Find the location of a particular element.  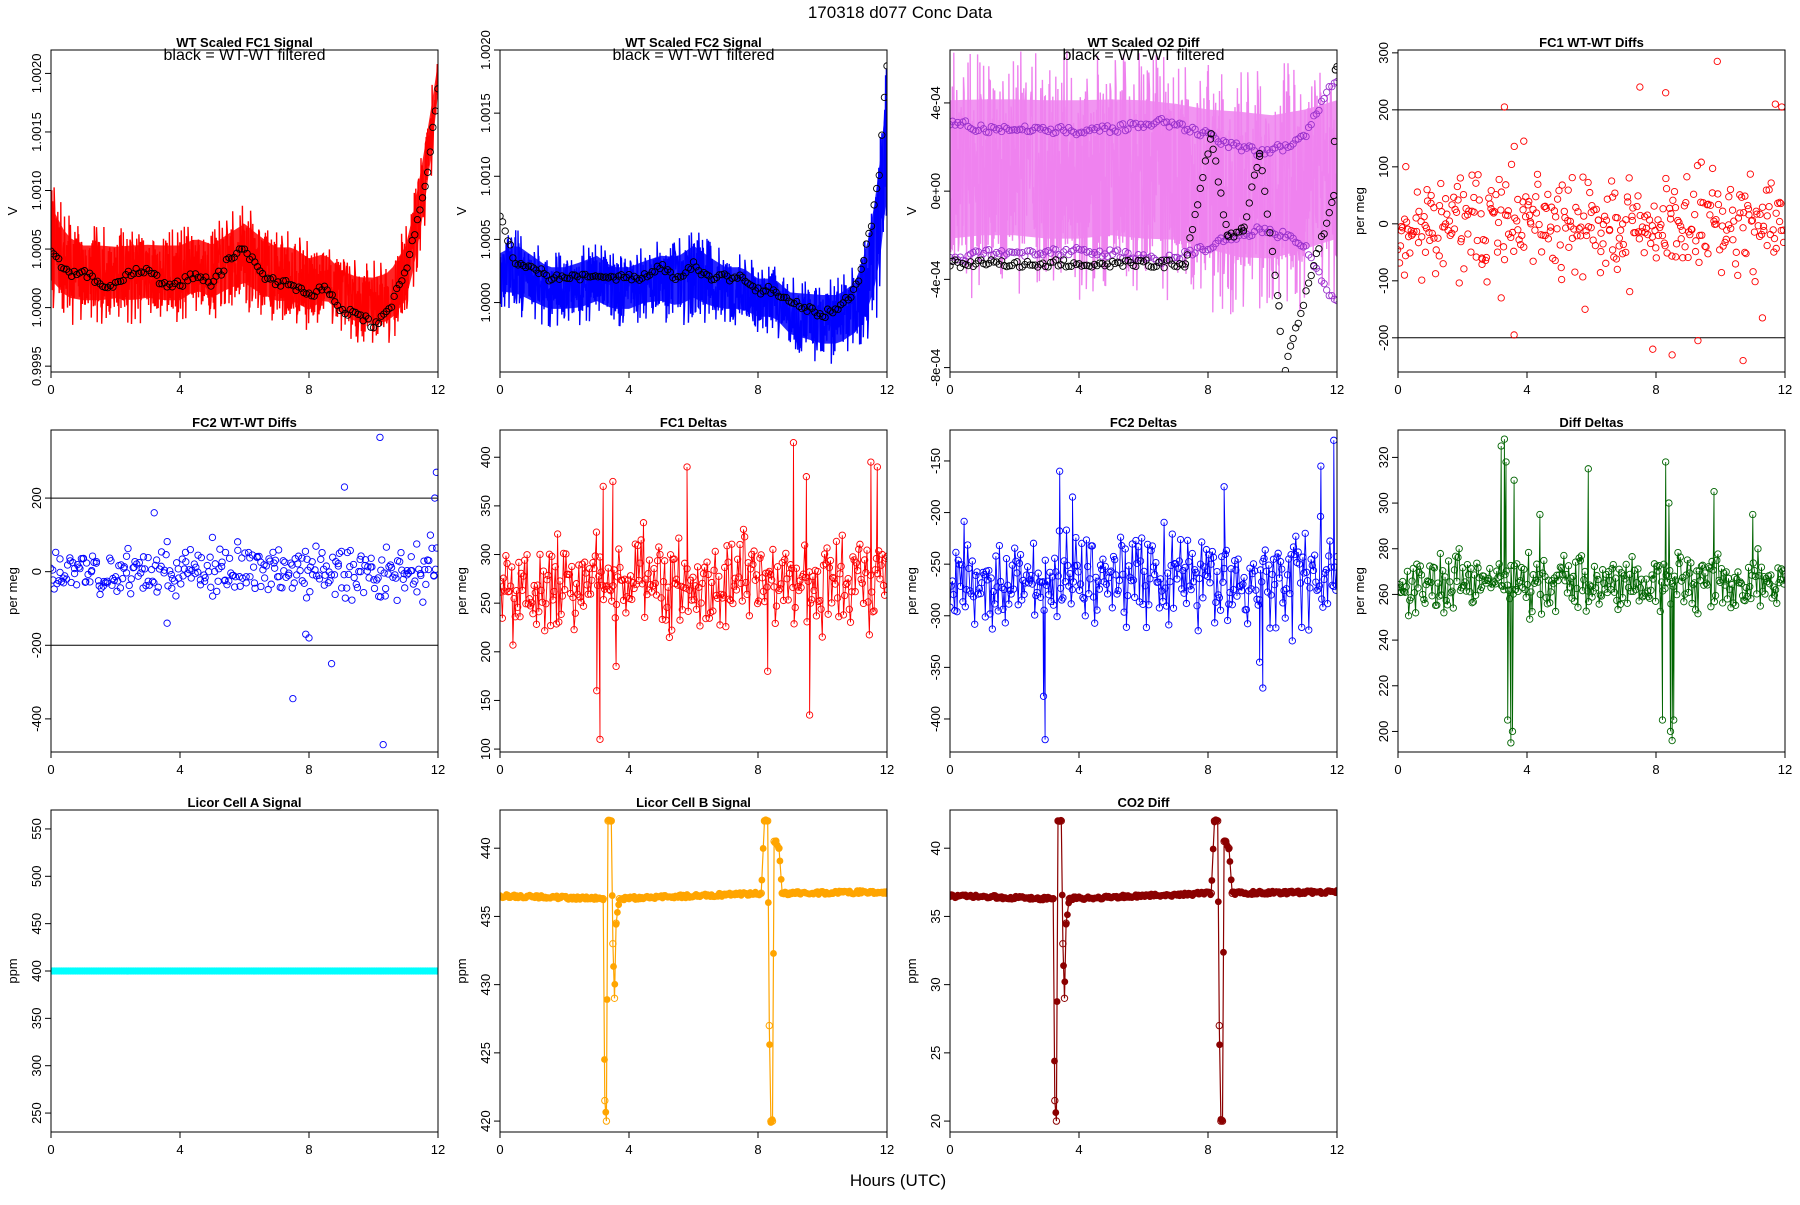

y-tick-label: 35 is located at coordinates (935, 916).